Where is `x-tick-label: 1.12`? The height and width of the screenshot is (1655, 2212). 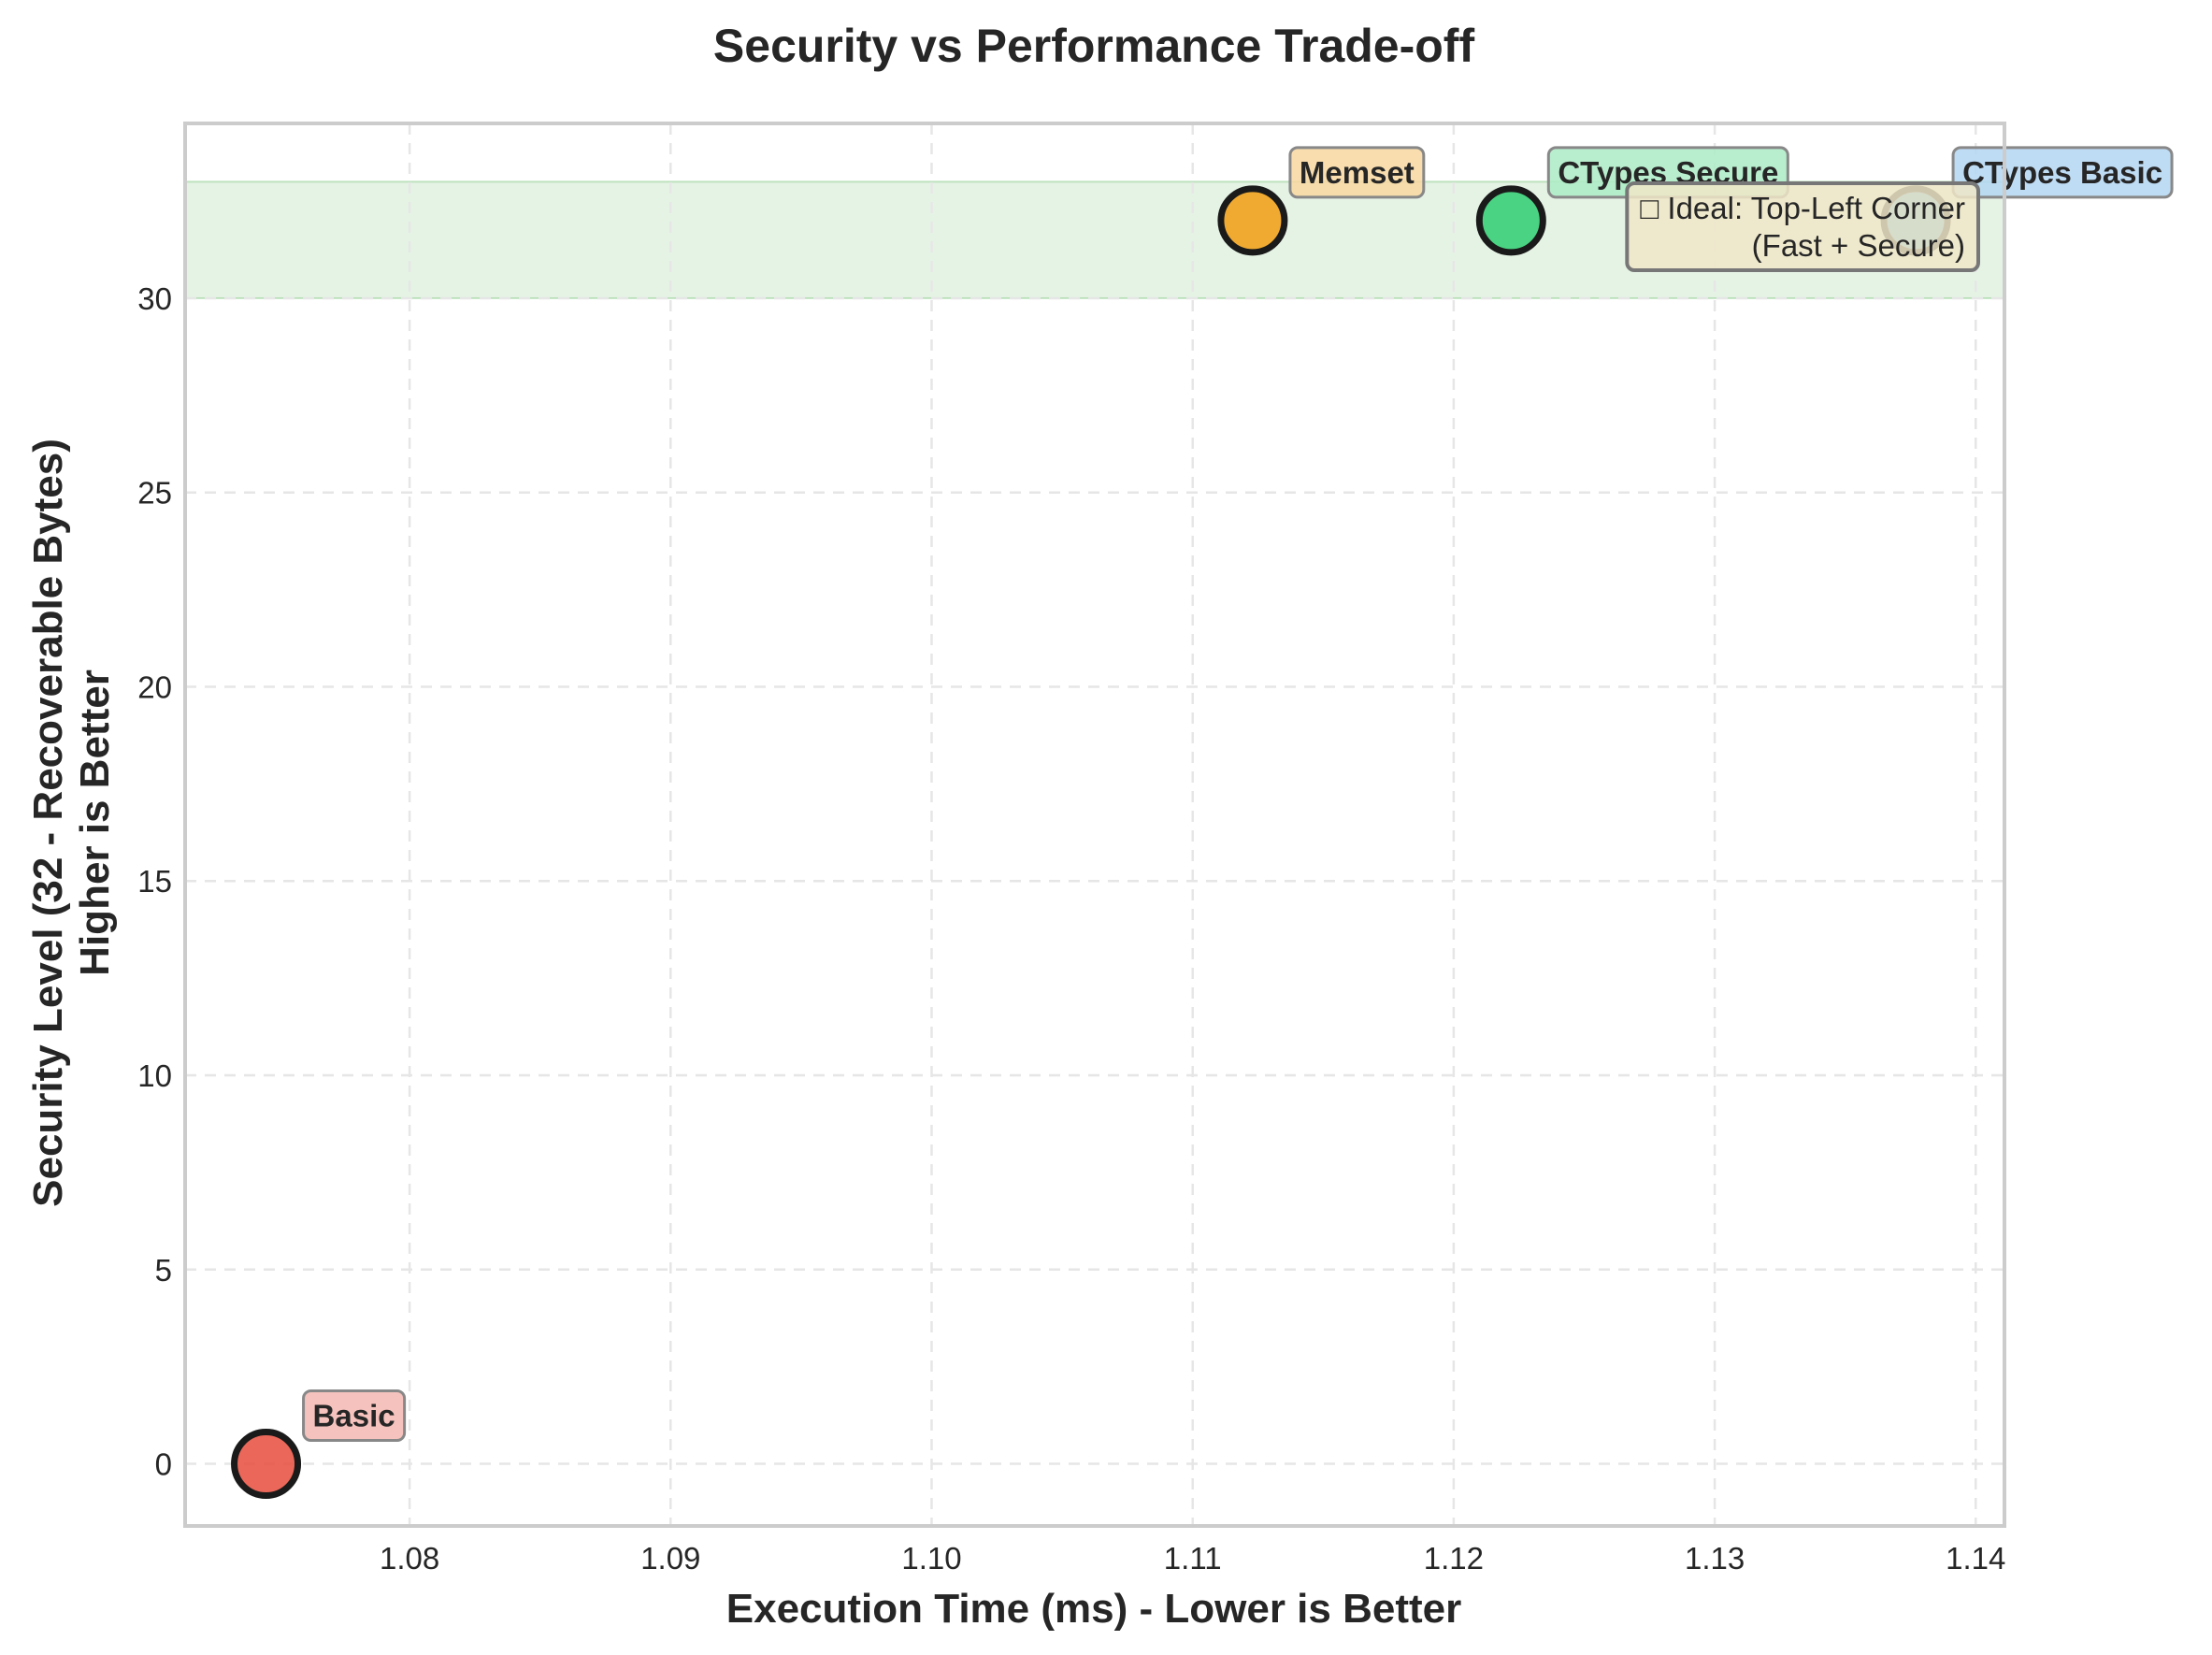
x-tick-label: 1.12 is located at coordinates (1454, 1558).